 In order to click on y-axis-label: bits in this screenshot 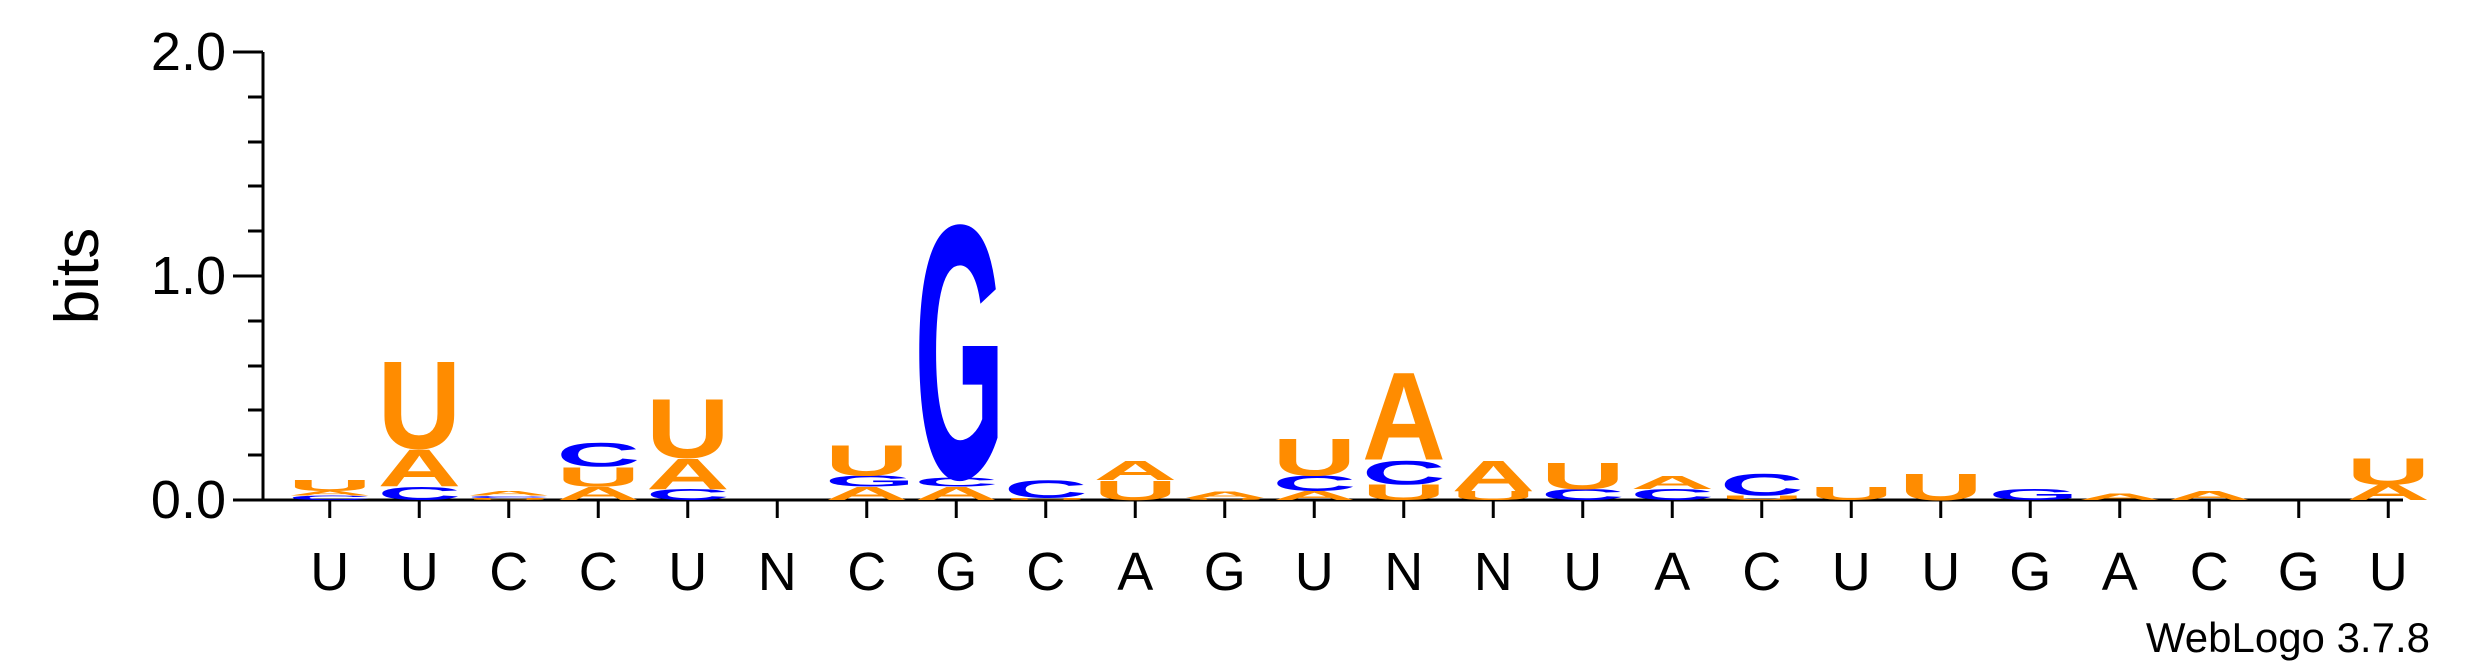, I will do `click(77, 276)`.